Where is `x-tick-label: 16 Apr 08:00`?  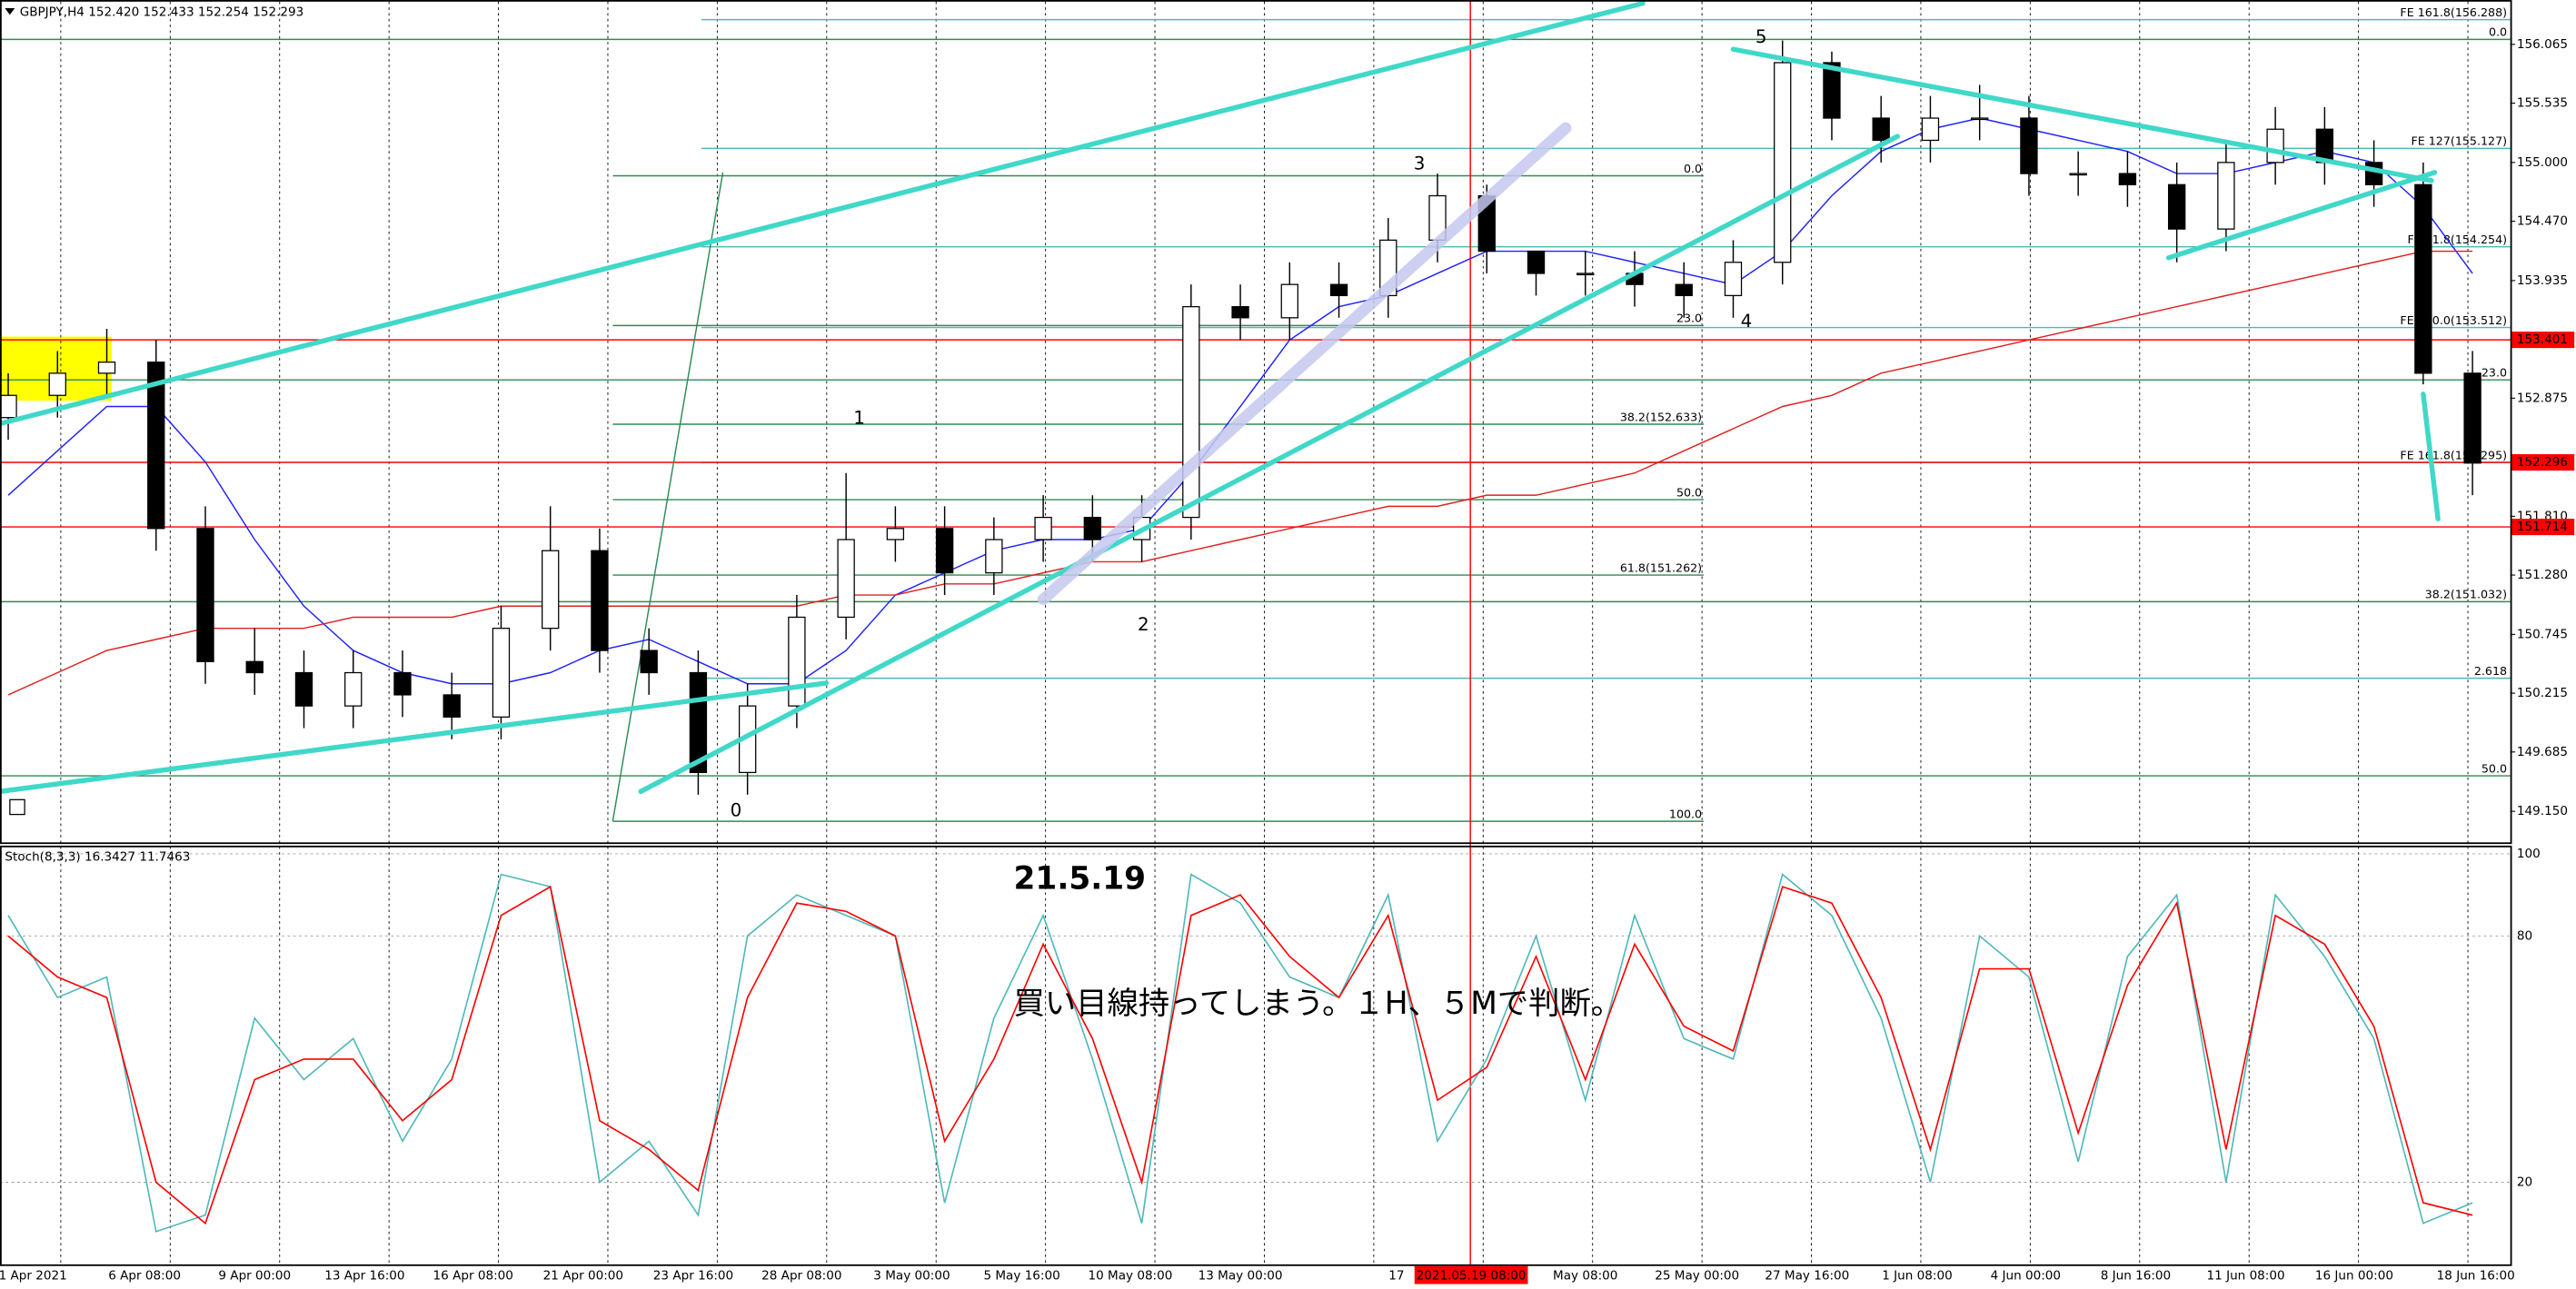
x-tick-label: 16 Apr 08:00 is located at coordinates (473, 1276).